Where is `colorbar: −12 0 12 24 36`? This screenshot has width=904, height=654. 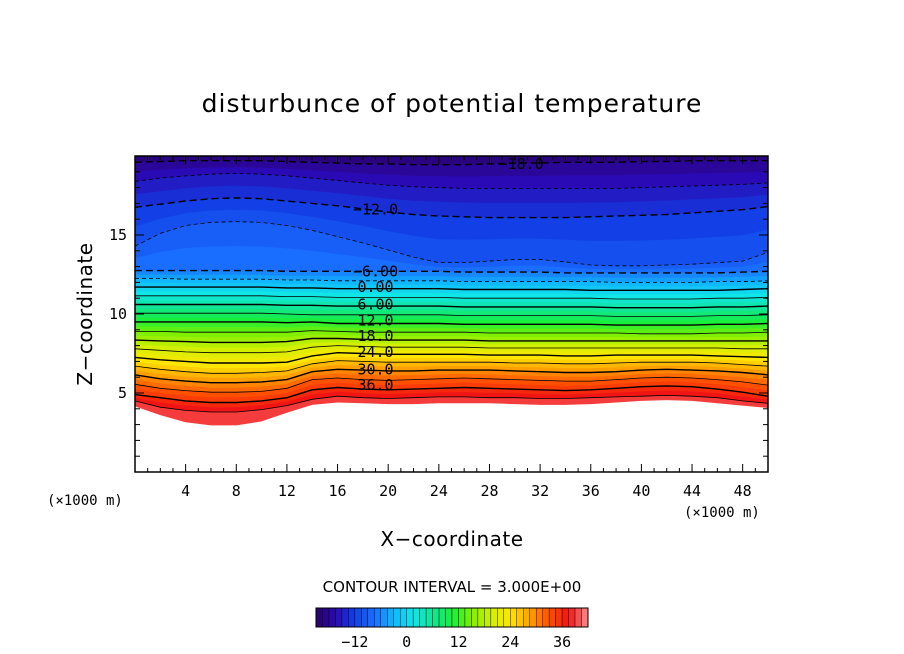 colorbar: −12 0 12 24 36 is located at coordinates (452, 629).